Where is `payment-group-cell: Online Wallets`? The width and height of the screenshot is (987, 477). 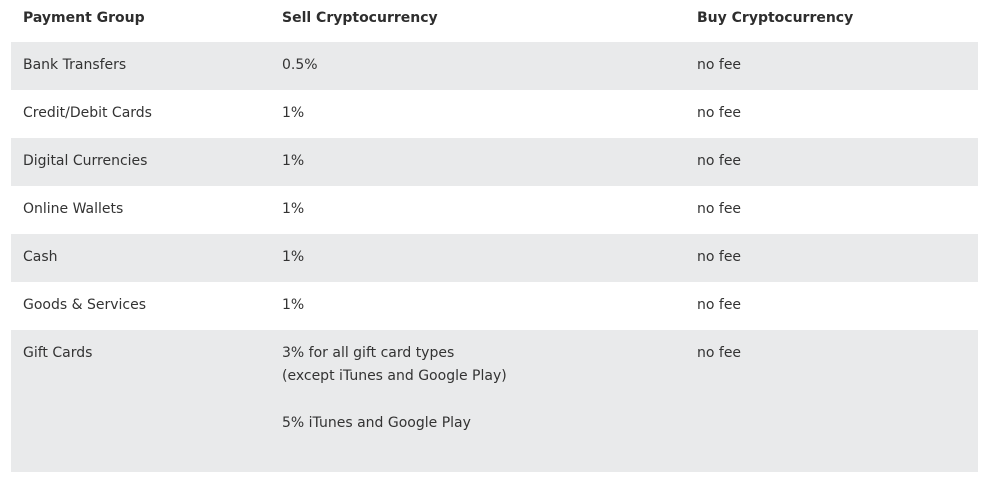 payment-group-cell: Online Wallets is located at coordinates (73, 209).